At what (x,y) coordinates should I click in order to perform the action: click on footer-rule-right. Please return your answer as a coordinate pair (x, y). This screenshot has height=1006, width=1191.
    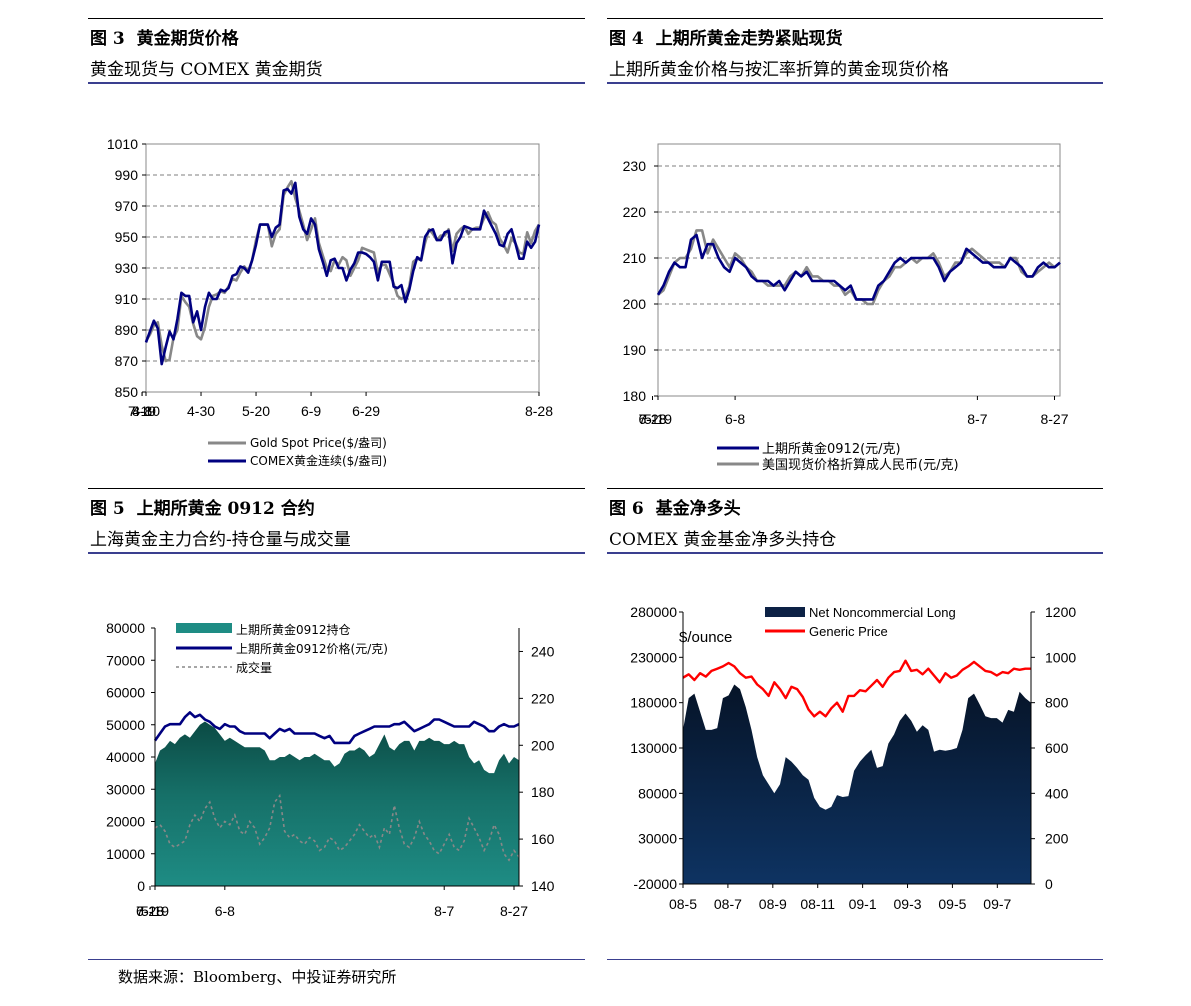
    Looking at the image, I should click on (855, 959).